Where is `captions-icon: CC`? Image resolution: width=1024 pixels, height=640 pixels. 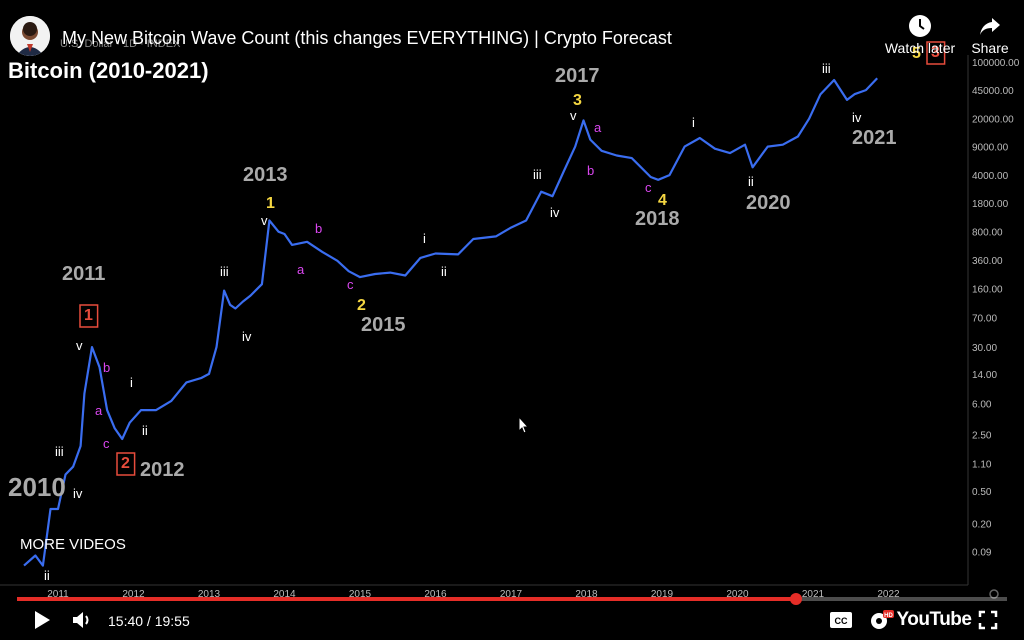 captions-icon: CC is located at coordinates (841, 620).